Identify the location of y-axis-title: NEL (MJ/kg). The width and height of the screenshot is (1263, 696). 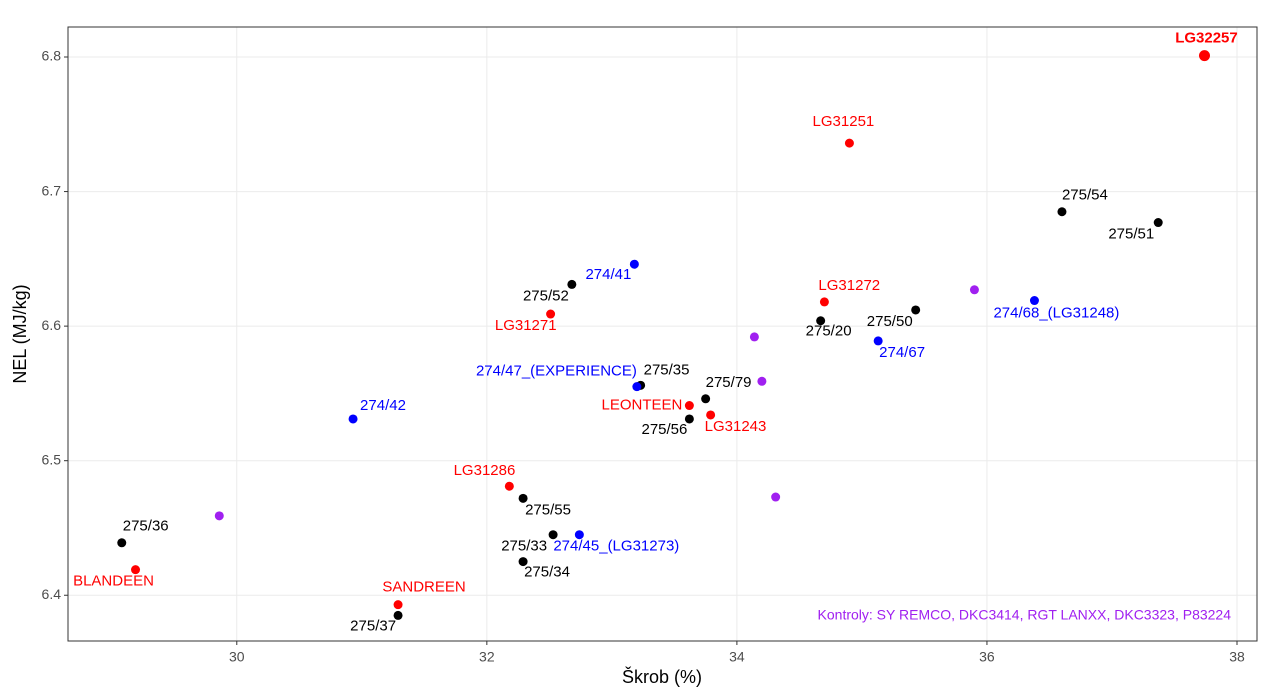
(20, 333).